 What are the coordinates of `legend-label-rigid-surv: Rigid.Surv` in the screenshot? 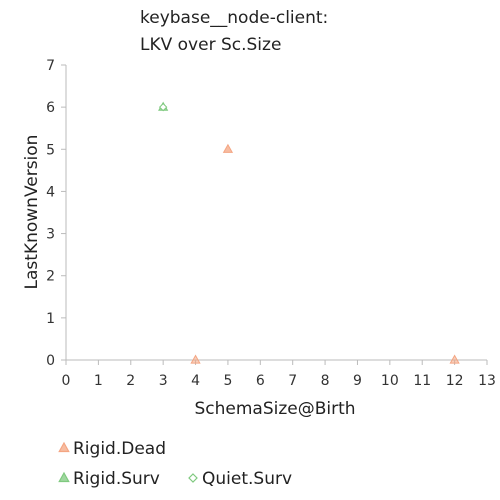 It's located at (116, 479).